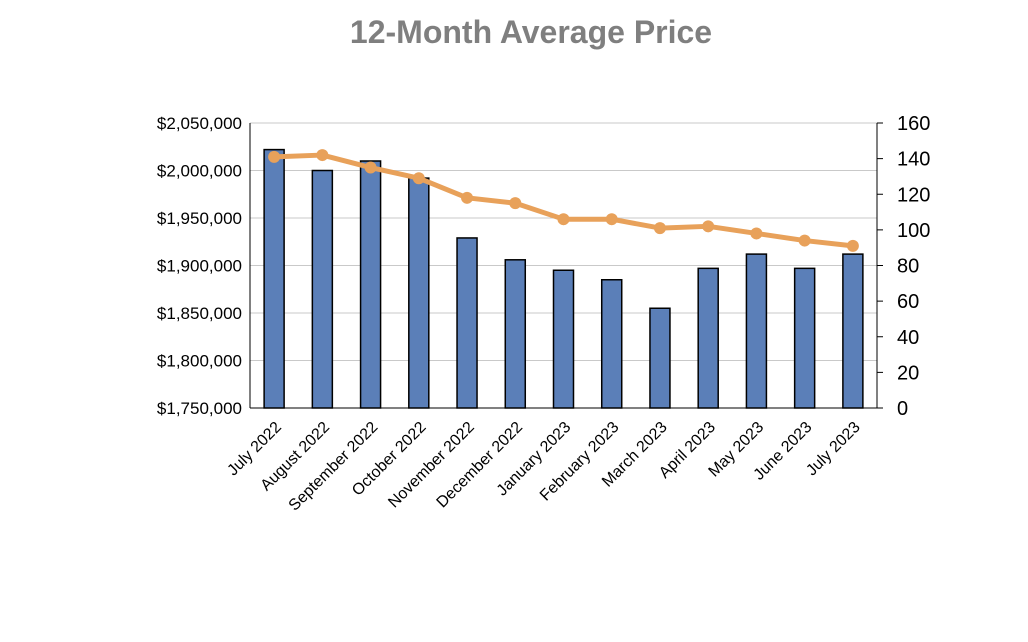 The height and width of the screenshot is (642, 1028). I want to click on left-tick-label: $1,950,000, so click(199, 218).